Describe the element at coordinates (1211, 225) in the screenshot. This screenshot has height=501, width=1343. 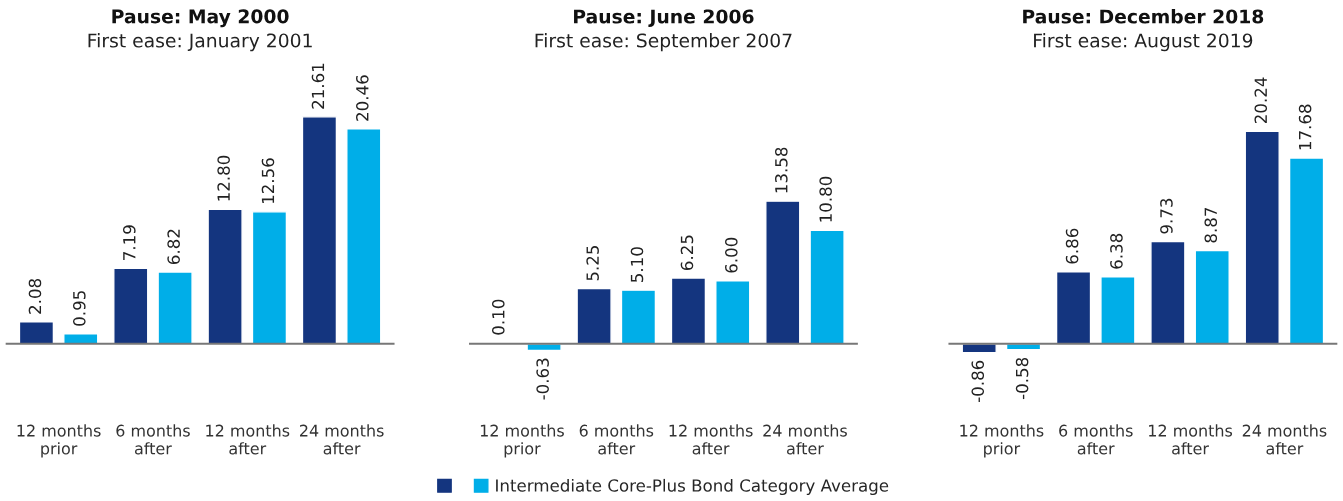
I see `data-label: 8.87` at that location.